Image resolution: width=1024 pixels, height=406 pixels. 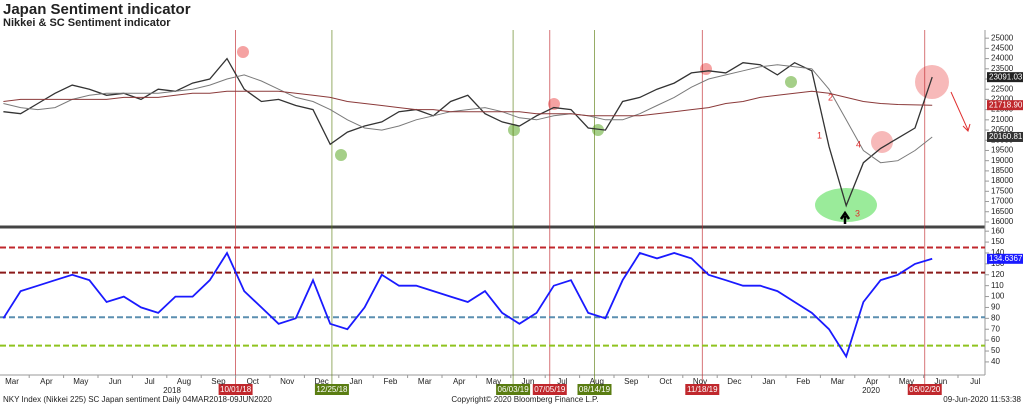 I want to click on annotation: 1, so click(x=819, y=135).